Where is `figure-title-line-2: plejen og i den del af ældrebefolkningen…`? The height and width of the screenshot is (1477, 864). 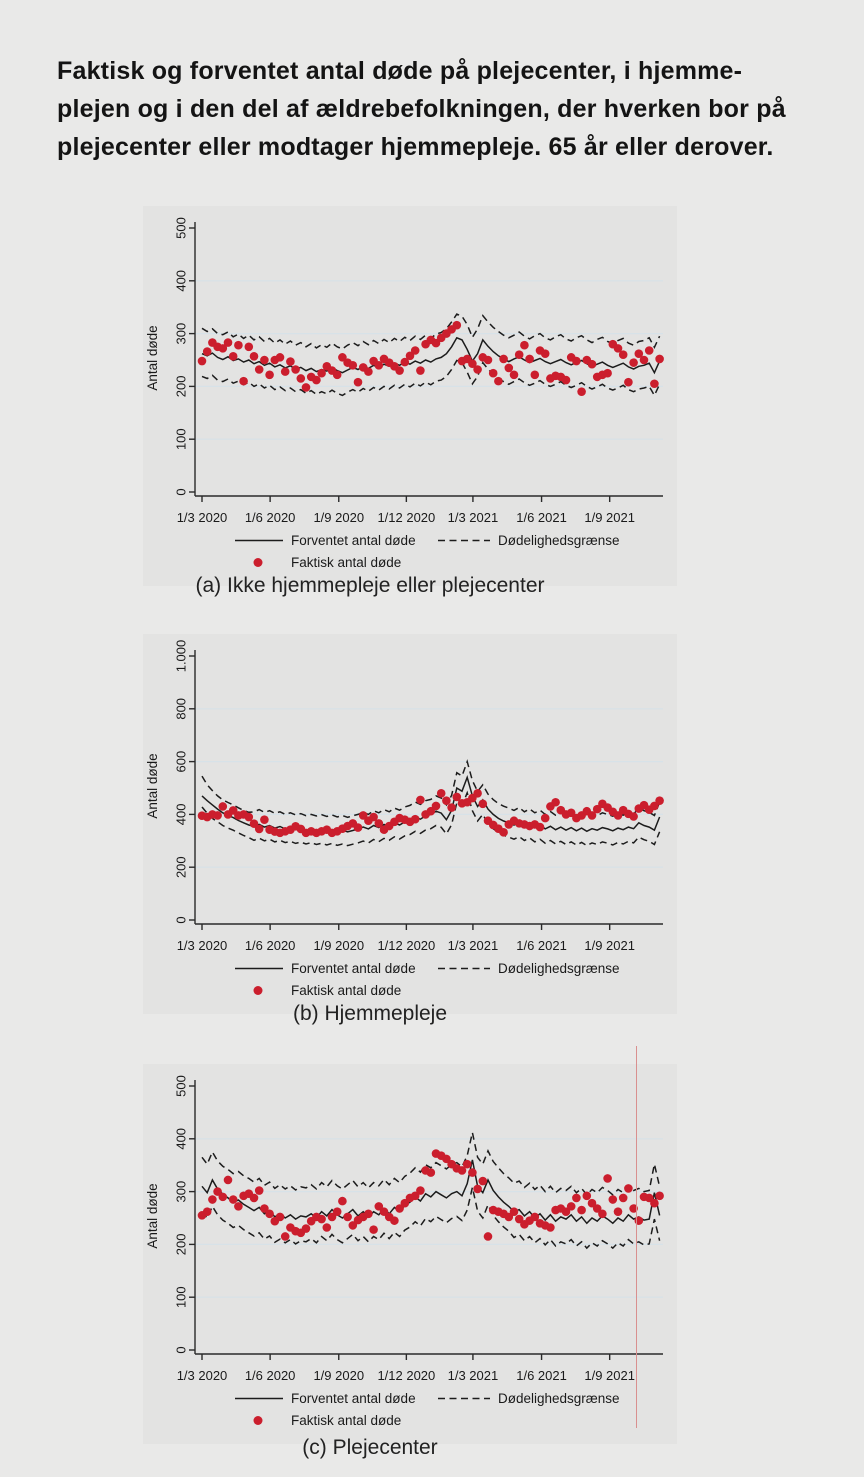
figure-title-line-2: plejen og i den del af ældrebefolkningen… is located at coordinates (421, 109).